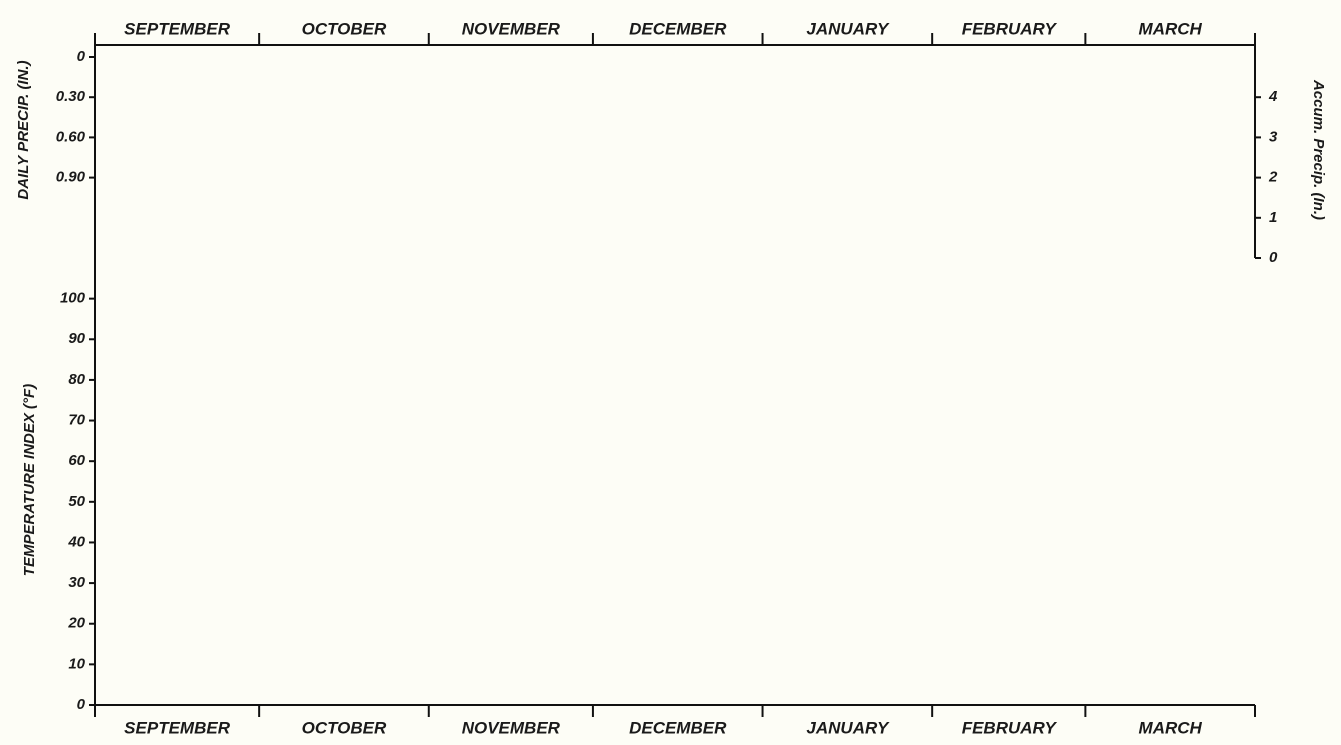  What do you see at coordinates (76, 460) in the screenshot?
I see `y-tick-label: 60` at bounding box center [76, 460].